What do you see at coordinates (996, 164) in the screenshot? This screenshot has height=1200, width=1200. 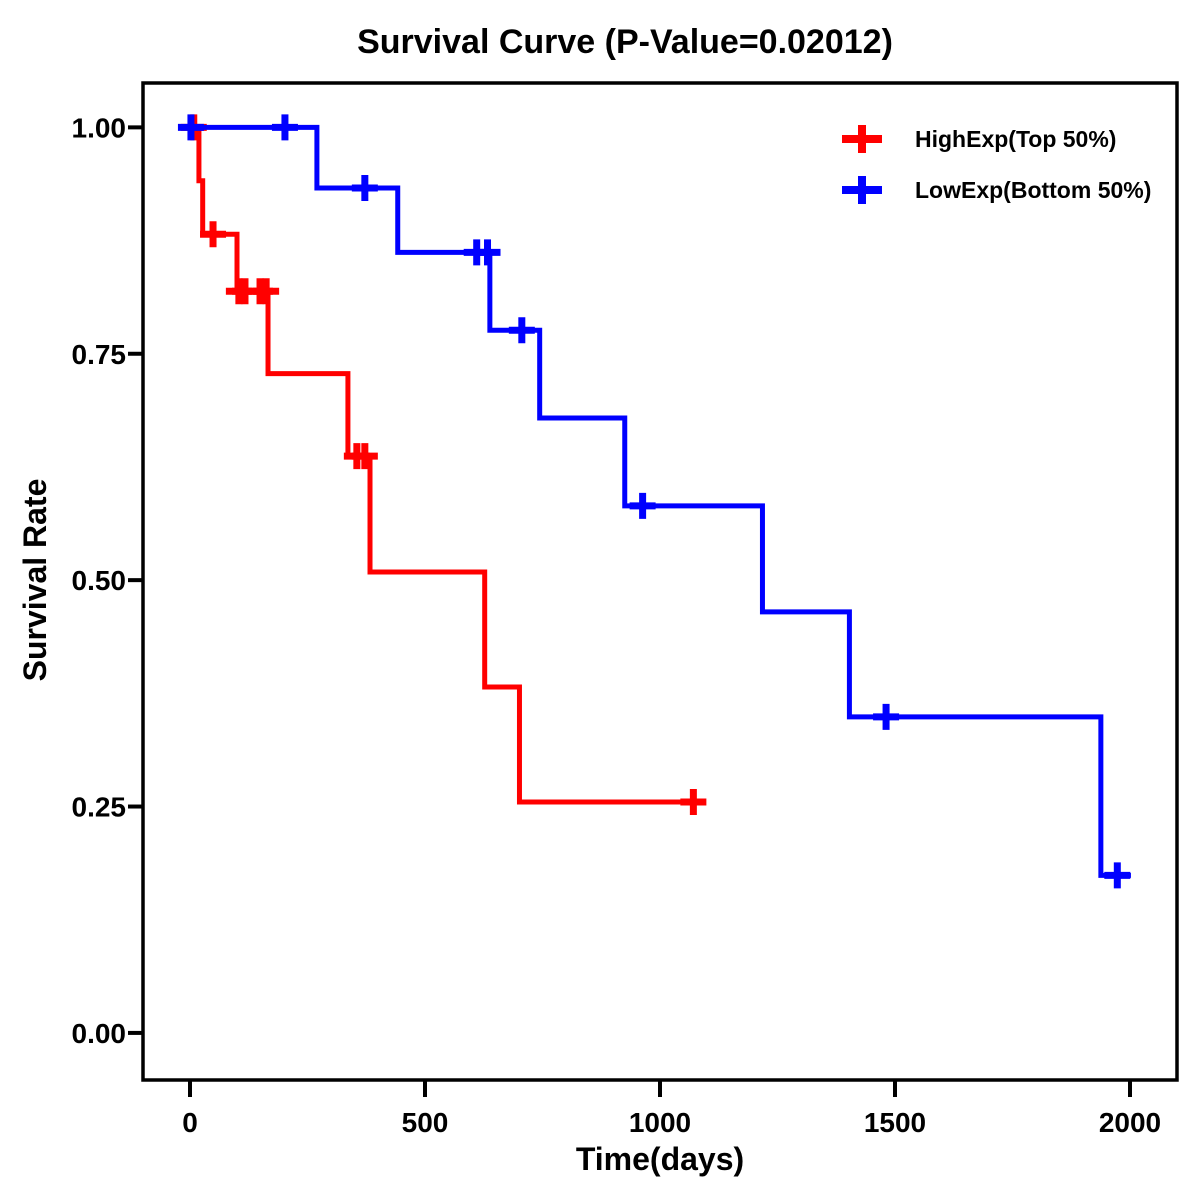 I see `legend: HighExp(Top 50%) LowExp(Bottom 50%)` at bounding box center [996, 164].